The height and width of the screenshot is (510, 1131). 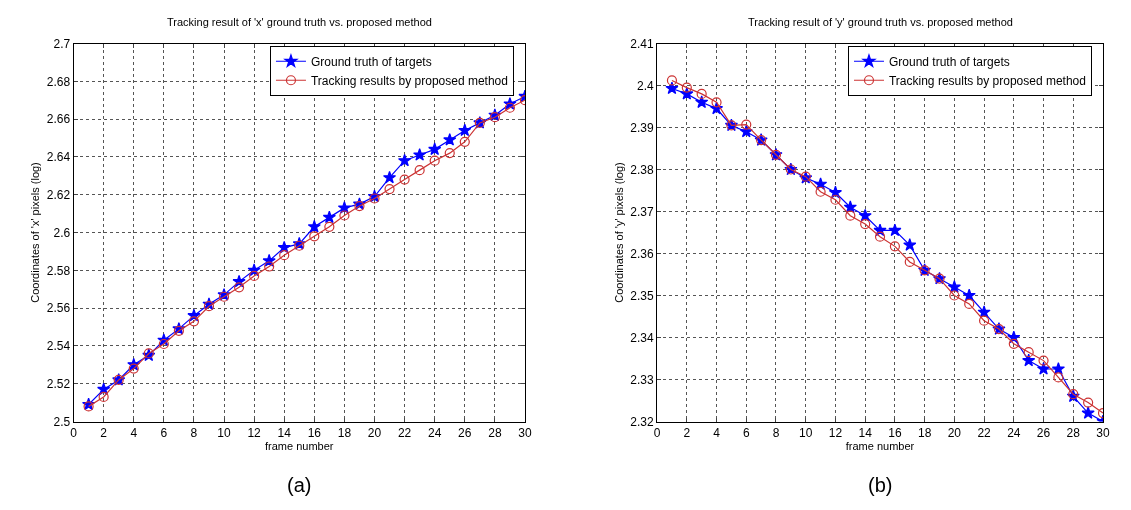 I want to click on x-tick-label: 22, so click(x=404, y=432).